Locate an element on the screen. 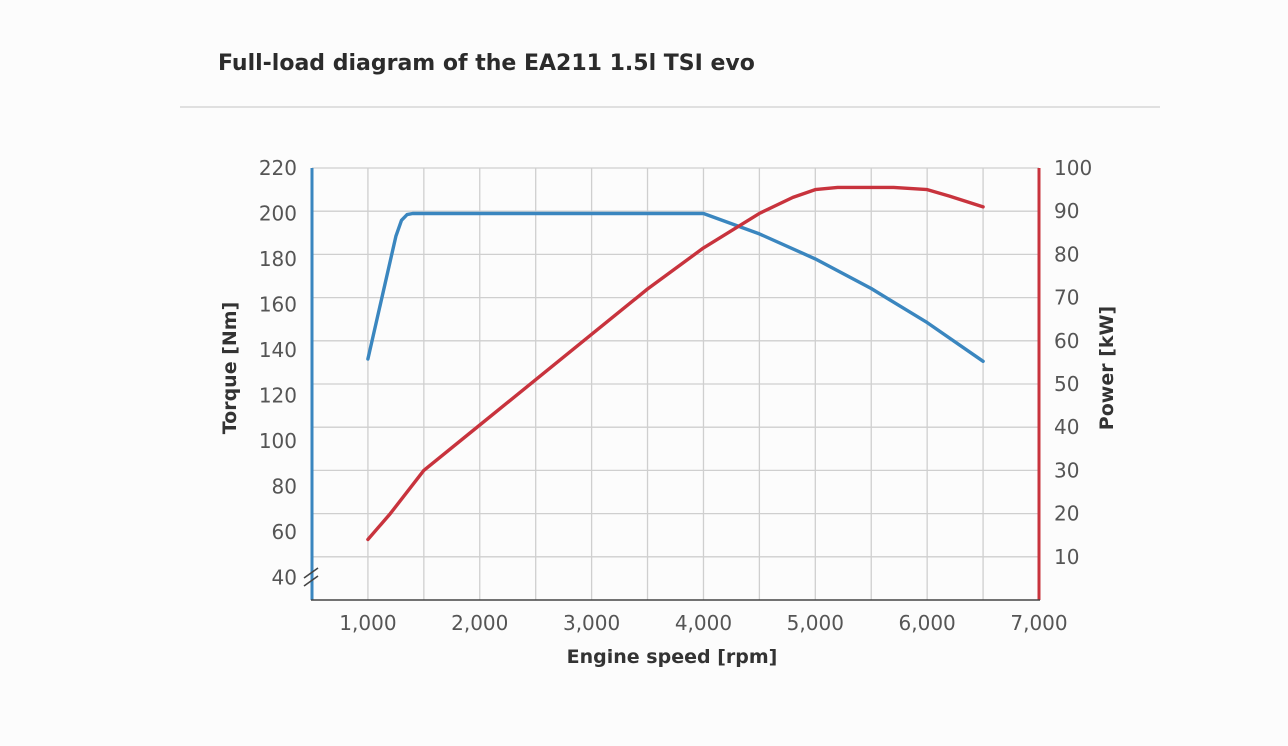 This screenshot has height=746, width=1288. y-left-tick-label: 160 is located at coordinates (278, 304).